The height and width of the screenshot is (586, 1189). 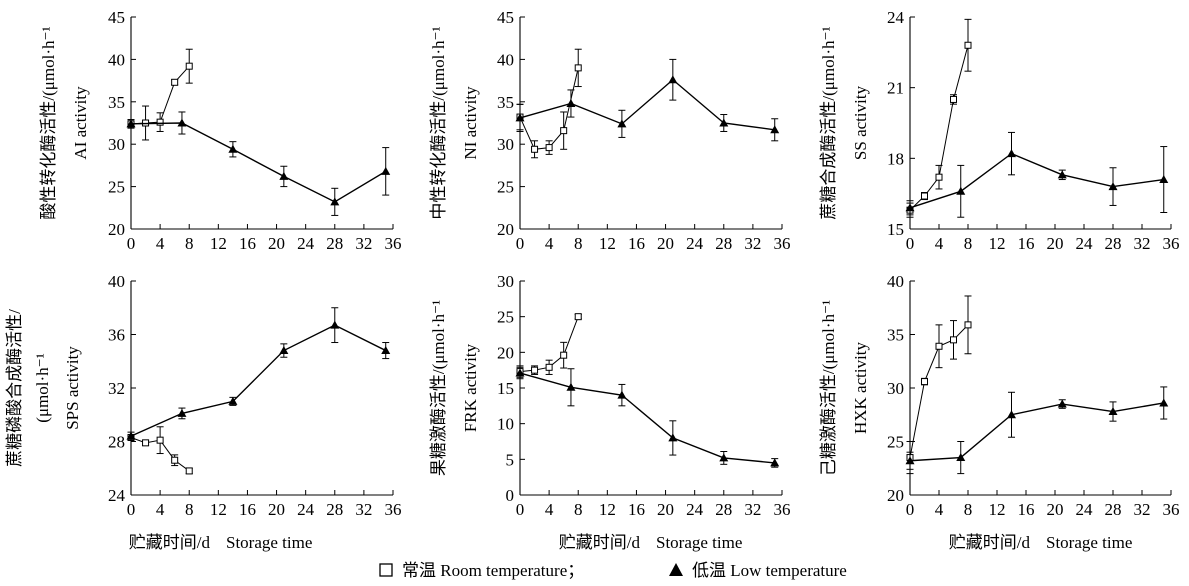 What do you see at coordinates (116, 335) in the screenshot?
I see `y-tick-label: 36` at bounding box center [116, 335].